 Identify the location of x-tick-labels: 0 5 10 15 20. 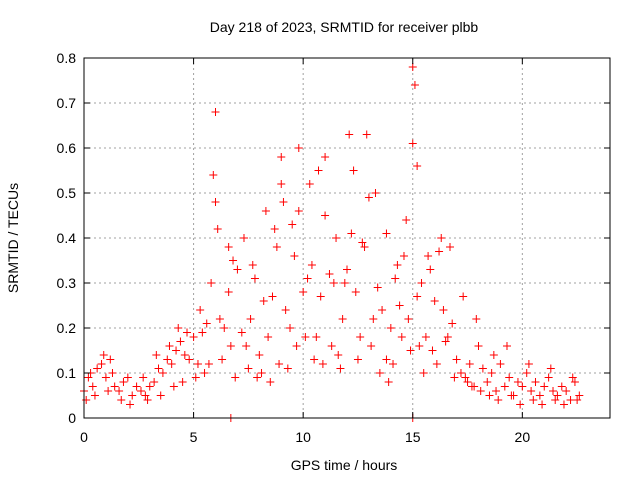
(305, 437).